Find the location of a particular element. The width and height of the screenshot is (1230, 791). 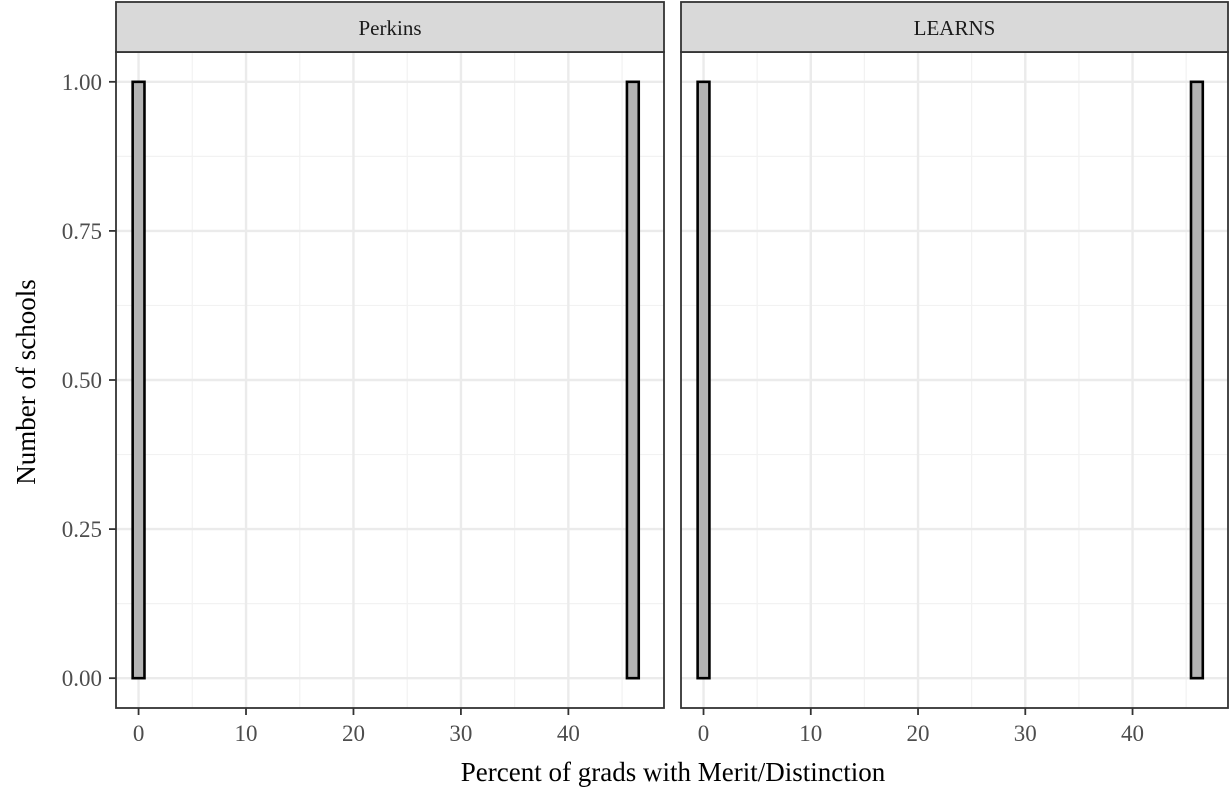

y-axis-title: Number of schools is located at coordinates (26, 381).